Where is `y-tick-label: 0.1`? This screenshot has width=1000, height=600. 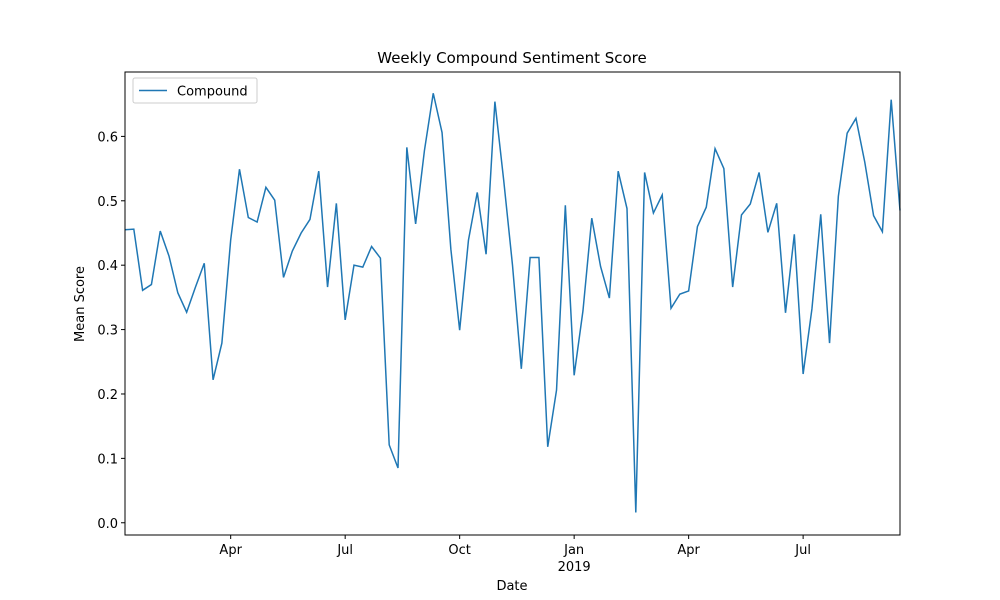
y-tick-label: 0.1 is located at coordinates (107, 459).